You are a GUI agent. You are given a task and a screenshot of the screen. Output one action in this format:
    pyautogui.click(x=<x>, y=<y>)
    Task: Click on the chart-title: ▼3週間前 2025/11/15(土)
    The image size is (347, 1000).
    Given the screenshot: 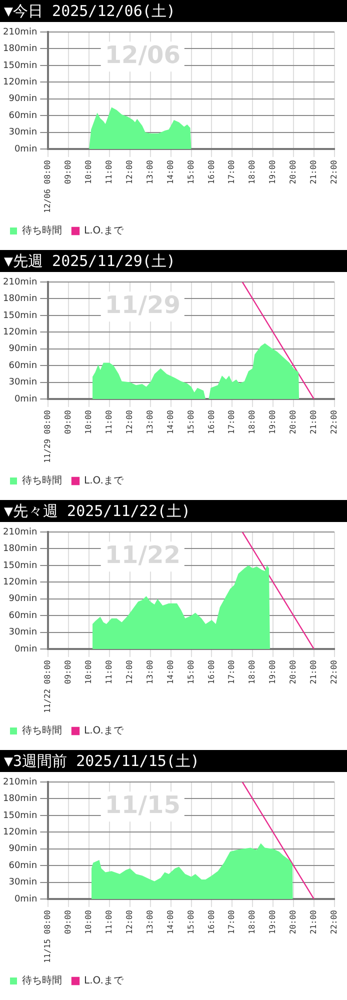 What is the action you would take?
    pyautogui.click(x=173, y=761)
    